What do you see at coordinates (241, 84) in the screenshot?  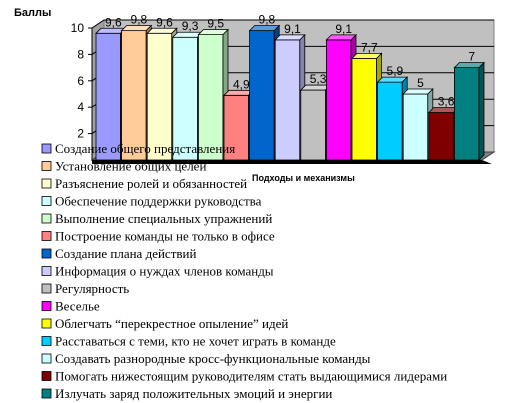 I see `data-label: 4,9` at bounding box center [241, 84].